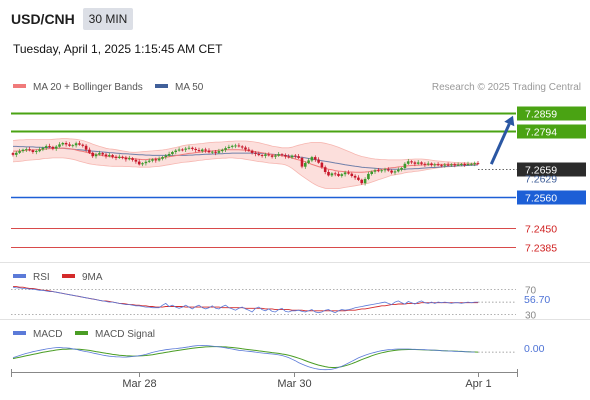 Image resolution: width=590 pixels, height=400 pixels. I want to click on ma50-legend-swatch, so click(161, 86).